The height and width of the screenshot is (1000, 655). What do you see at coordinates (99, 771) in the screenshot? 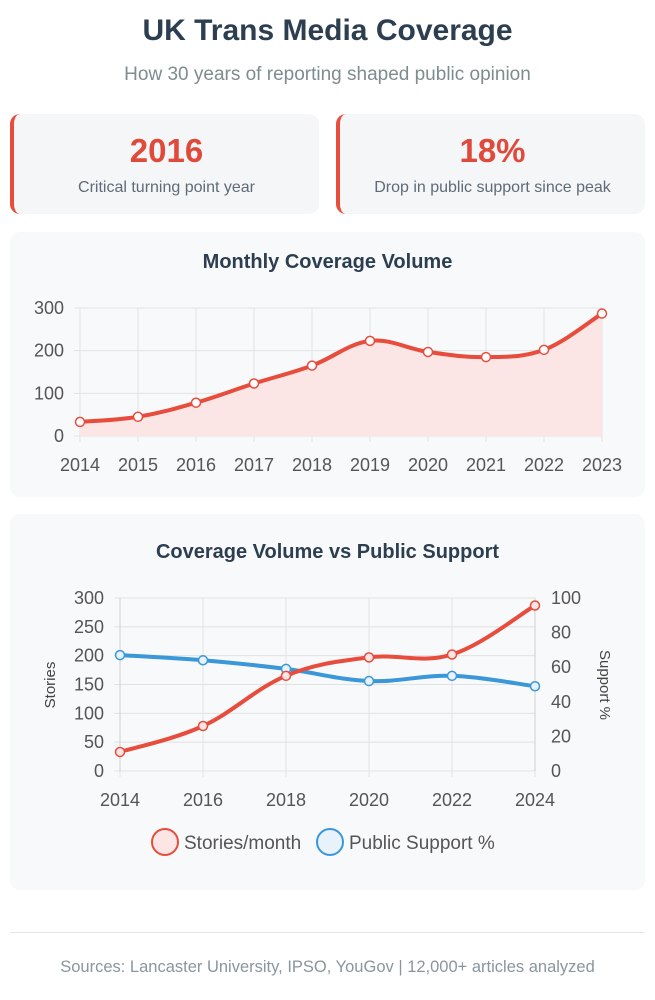
I see `y-left-tick-label: 0` at bounding box center [99, 771].